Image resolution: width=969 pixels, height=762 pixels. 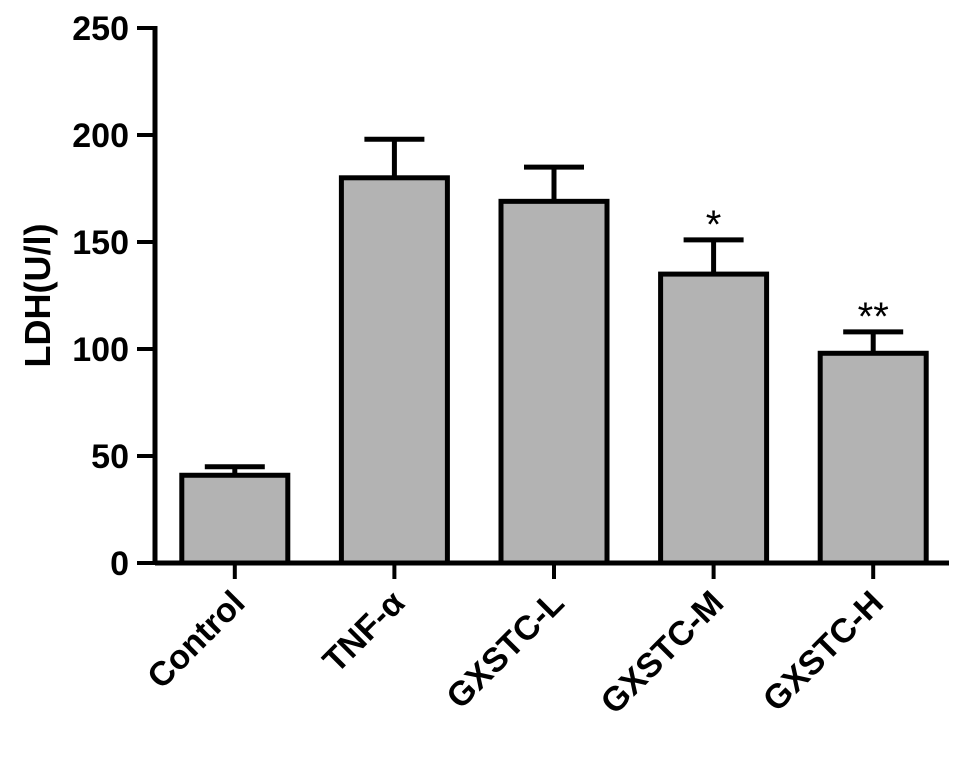 What do you see at coordinates (196, 640) in the screenshot?
I see `x-category-label: Control` at bounding box center [196, 640].